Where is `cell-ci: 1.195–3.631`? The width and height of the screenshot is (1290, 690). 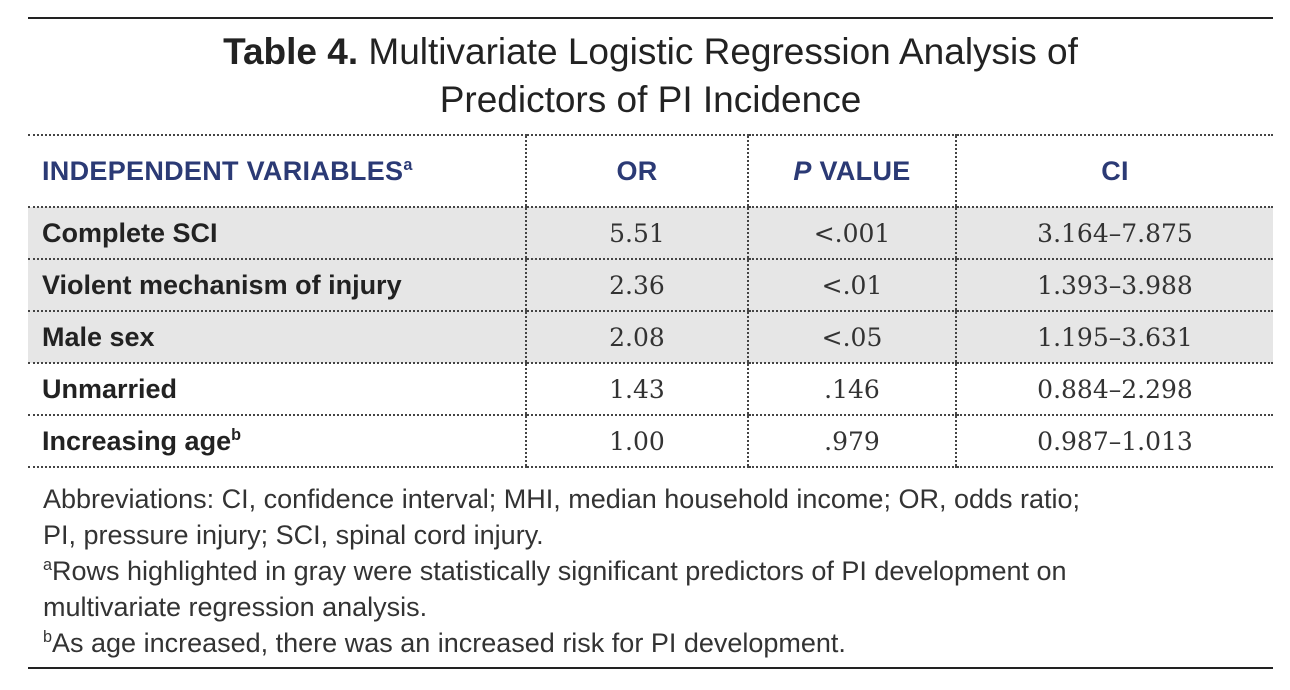
cell-ci: 1.195–3.631 is located at coordinates (1114, 337).